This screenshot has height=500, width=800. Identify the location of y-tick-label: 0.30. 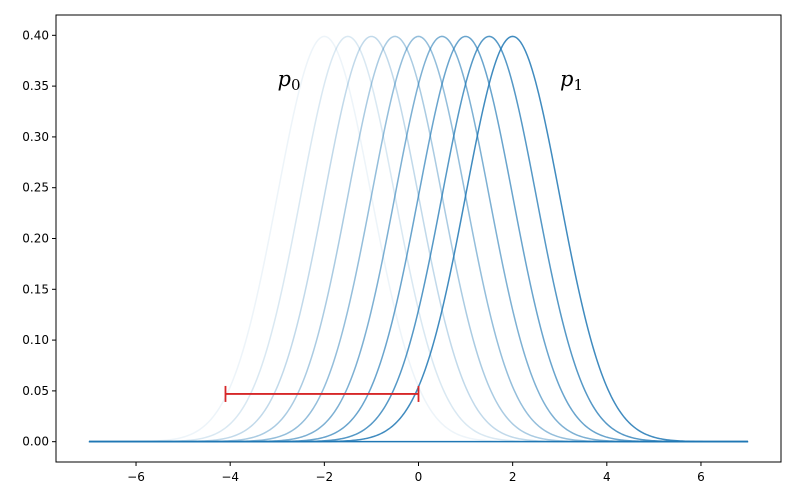
(35, 137).